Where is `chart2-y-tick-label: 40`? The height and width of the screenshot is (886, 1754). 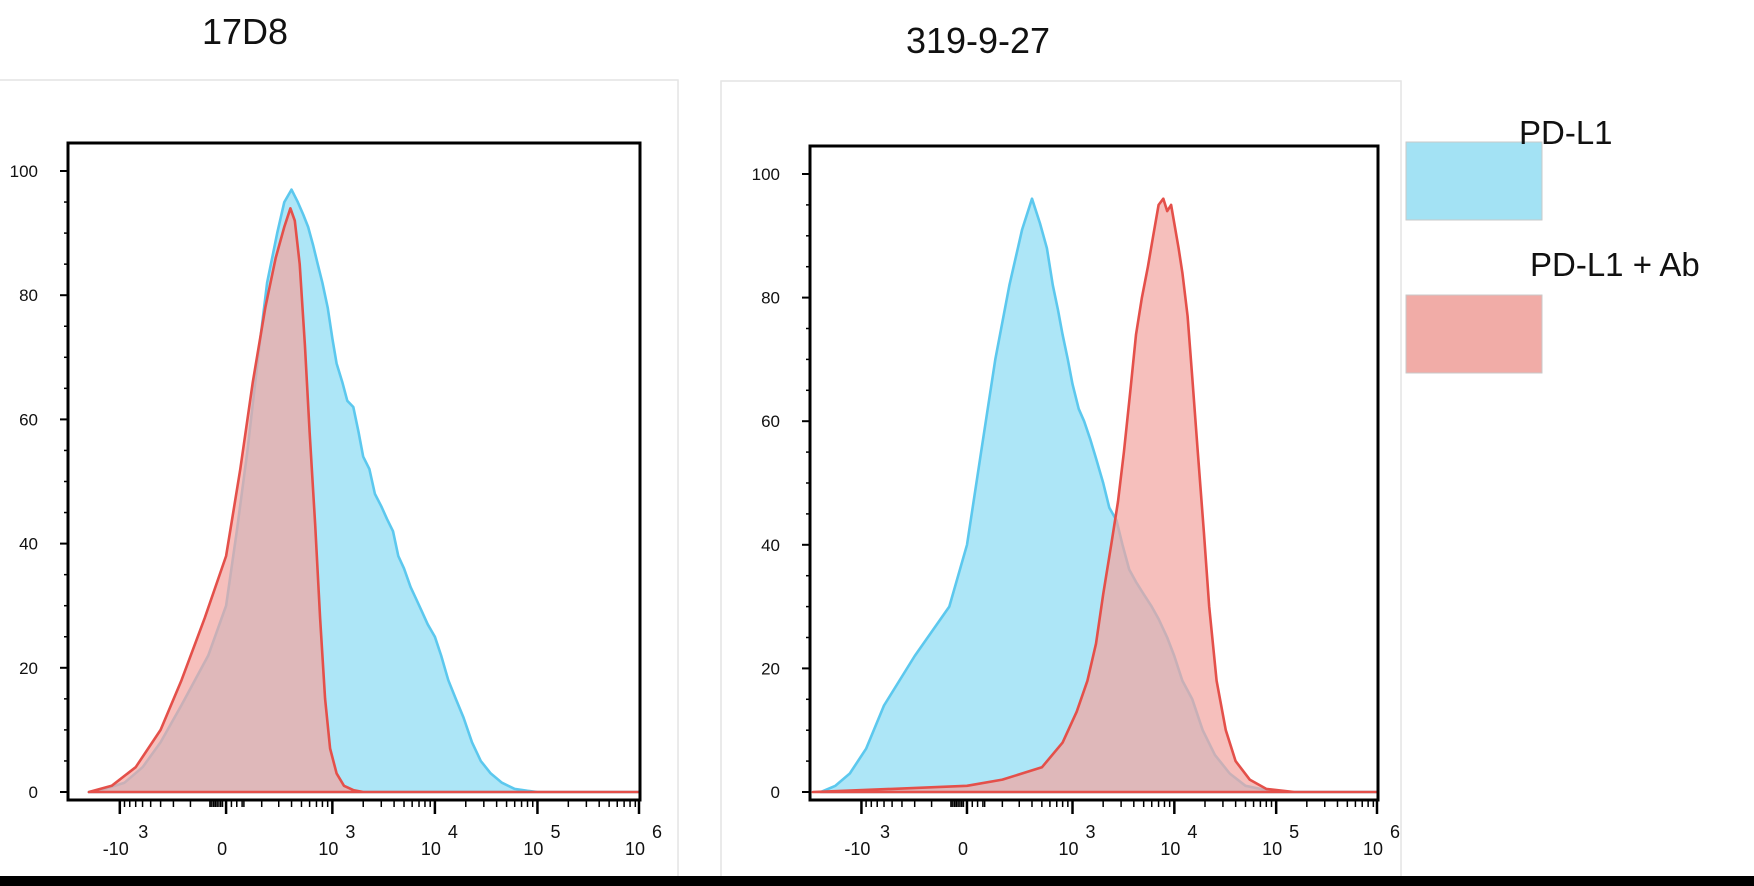 chart2-y-tick-label: 40 is located at coordinates (770, 545).